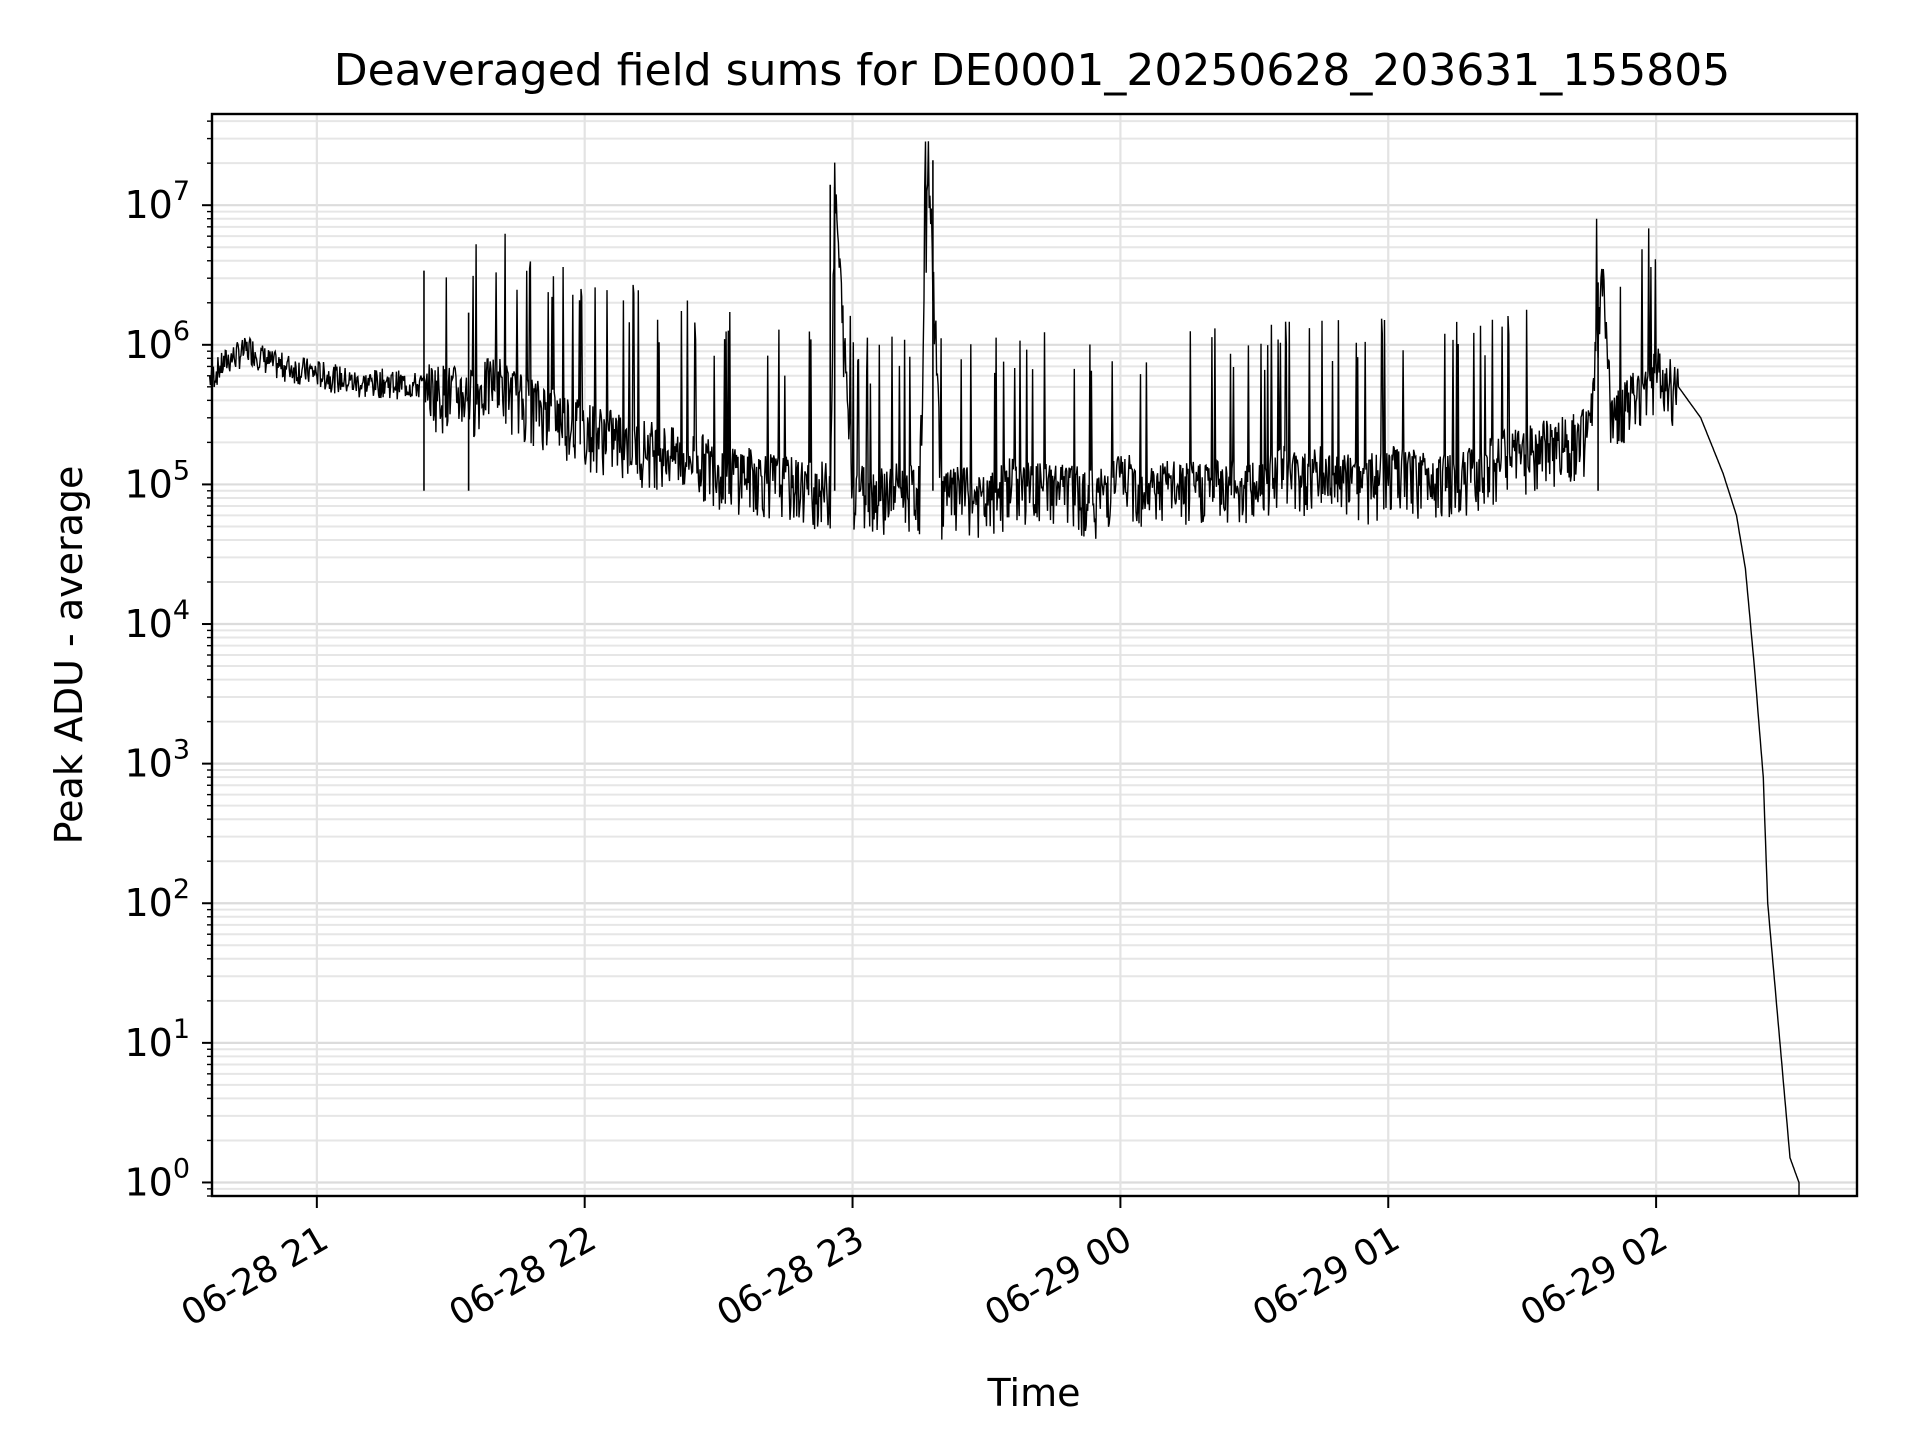 This screenshot has height=1440, width=1920. I want to click on y-tick-exponent: 4, so click(181, 610).